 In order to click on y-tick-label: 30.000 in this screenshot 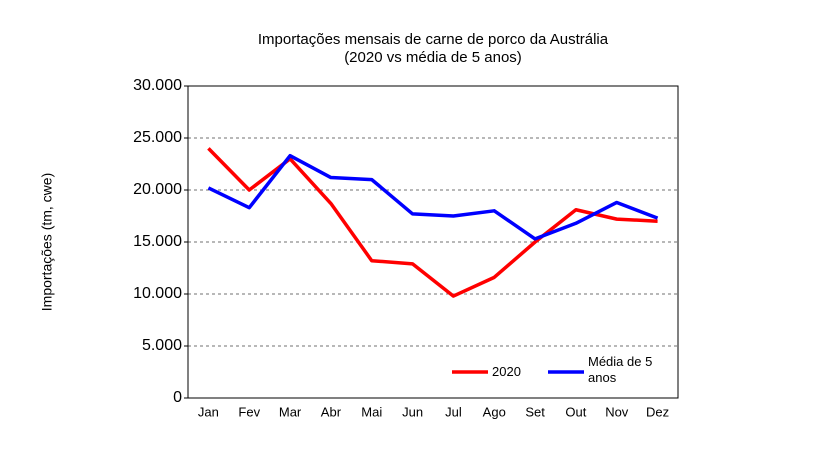, I will do `click(157, 85)`.